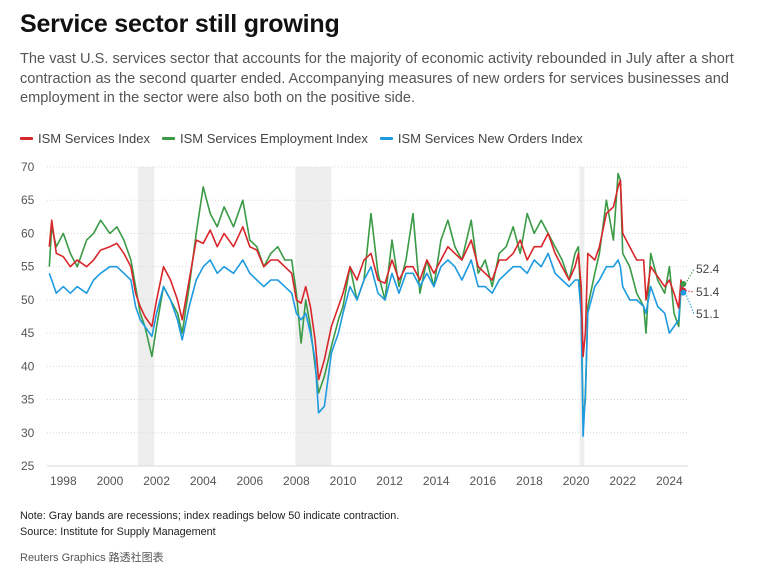 The height and width of the screenshot is (573, 769). Describe the element at coordinates (180, 24) in the screenshot. I see `chart-title: Service sector still growing` at that location.